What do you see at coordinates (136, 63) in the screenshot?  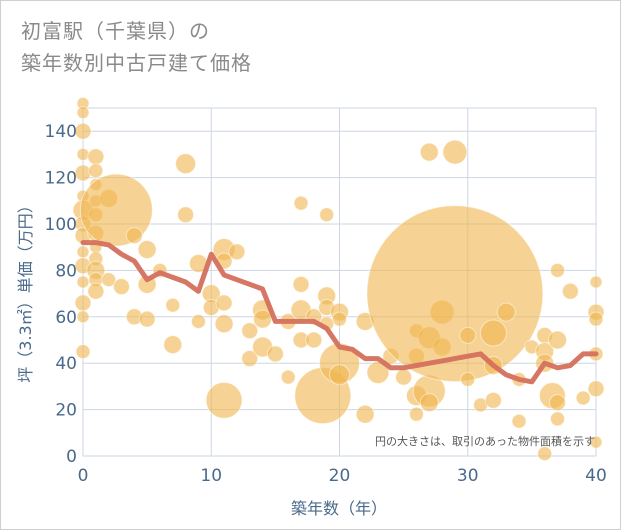 I see `chart-title-line-2: 築年数別中古戸建て価格` at bounding box center [136, 63].